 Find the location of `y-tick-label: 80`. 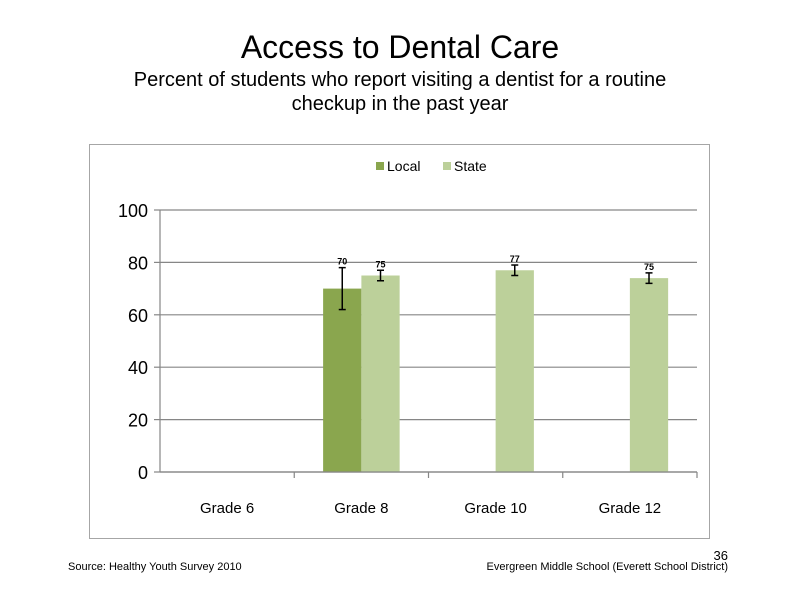

y-tick-label: 80 is located at coordinates (138, 263).